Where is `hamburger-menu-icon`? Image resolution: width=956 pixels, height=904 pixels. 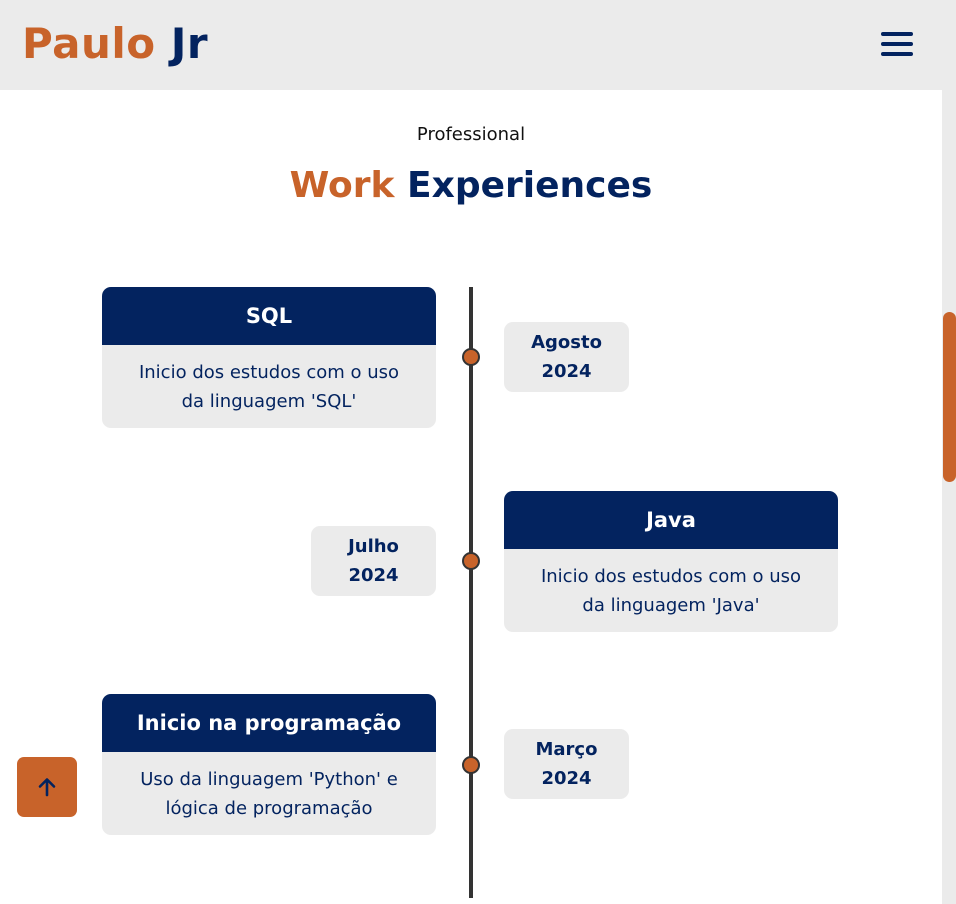
hamburger-menu-icon is located at coordinates (897, 44).